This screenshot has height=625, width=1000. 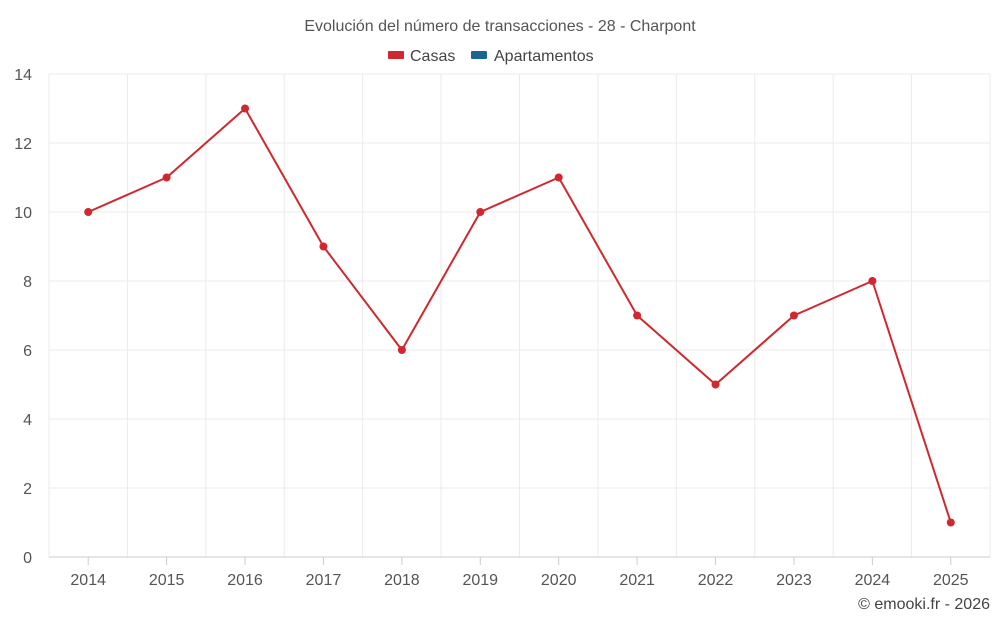 What do you see at coordinates (324, 580) in the screenshot?
I see `x-tick-label: 2017` at bounding box center [324, 580].